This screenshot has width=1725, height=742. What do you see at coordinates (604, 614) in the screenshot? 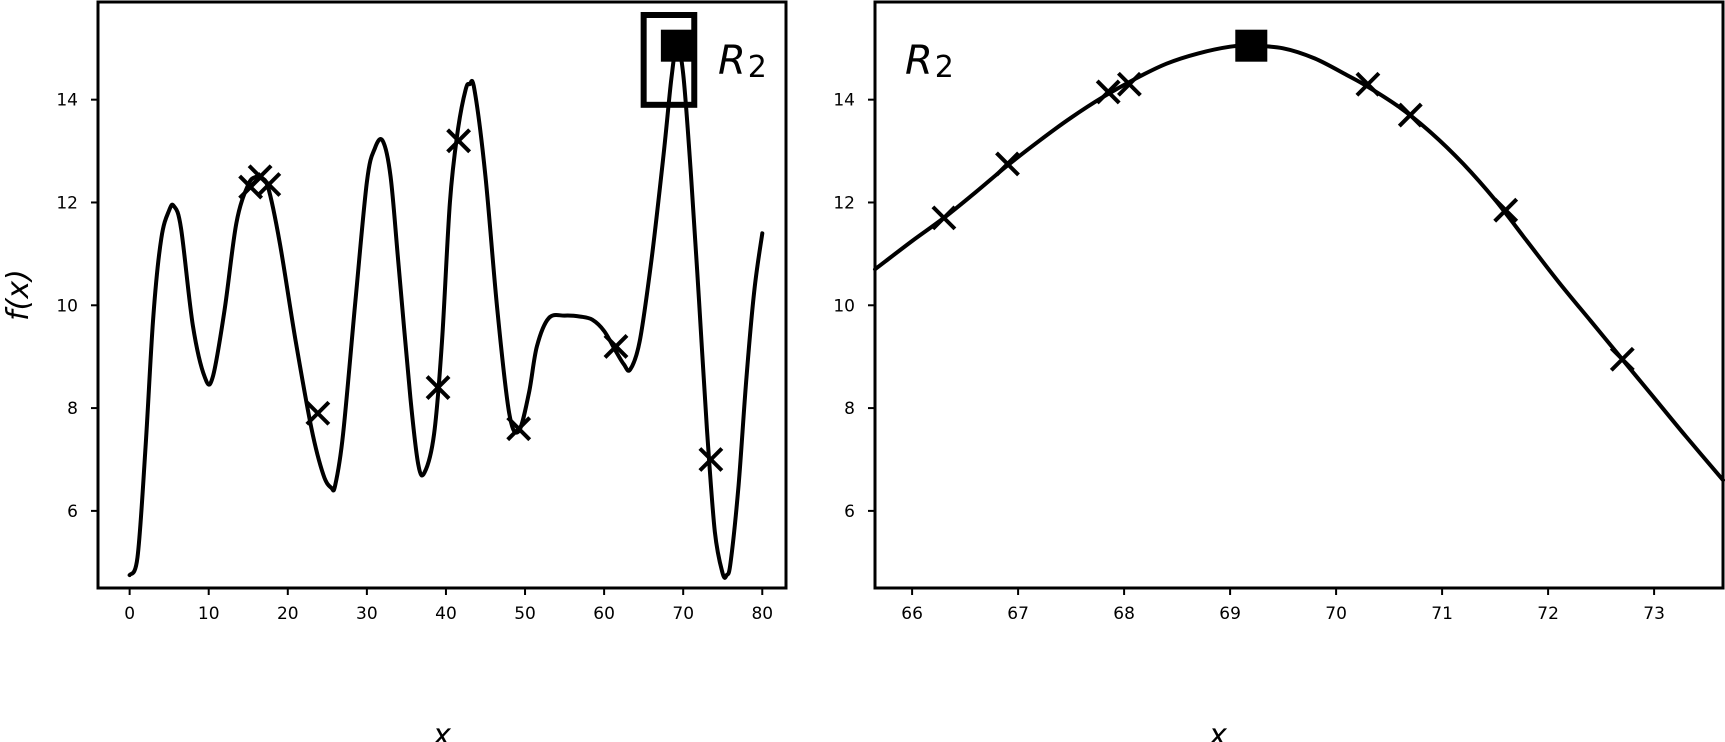
I see `x-tick-label: 60` at bounding box center [604, 614].